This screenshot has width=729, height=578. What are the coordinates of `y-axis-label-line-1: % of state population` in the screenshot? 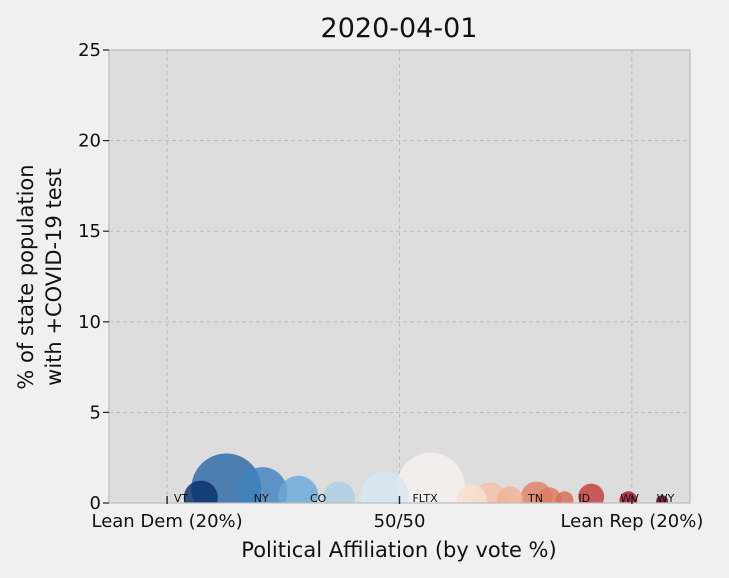 It's located at (26, 276).